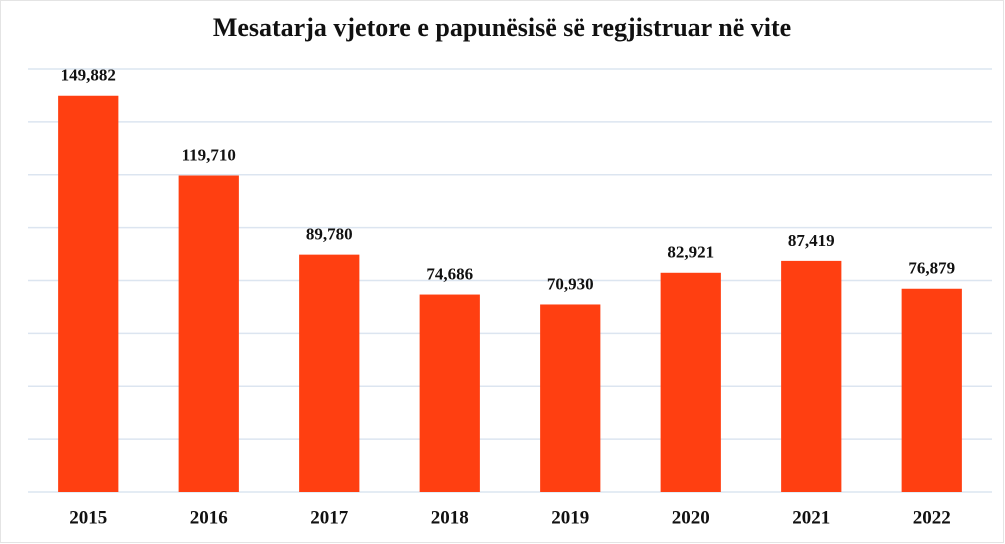 The image size is (1005, 544). What do you see at coordinates (691, 517) in the screenshot?
I see `x-tick-label: 2020` at bounding box center [691, 517].